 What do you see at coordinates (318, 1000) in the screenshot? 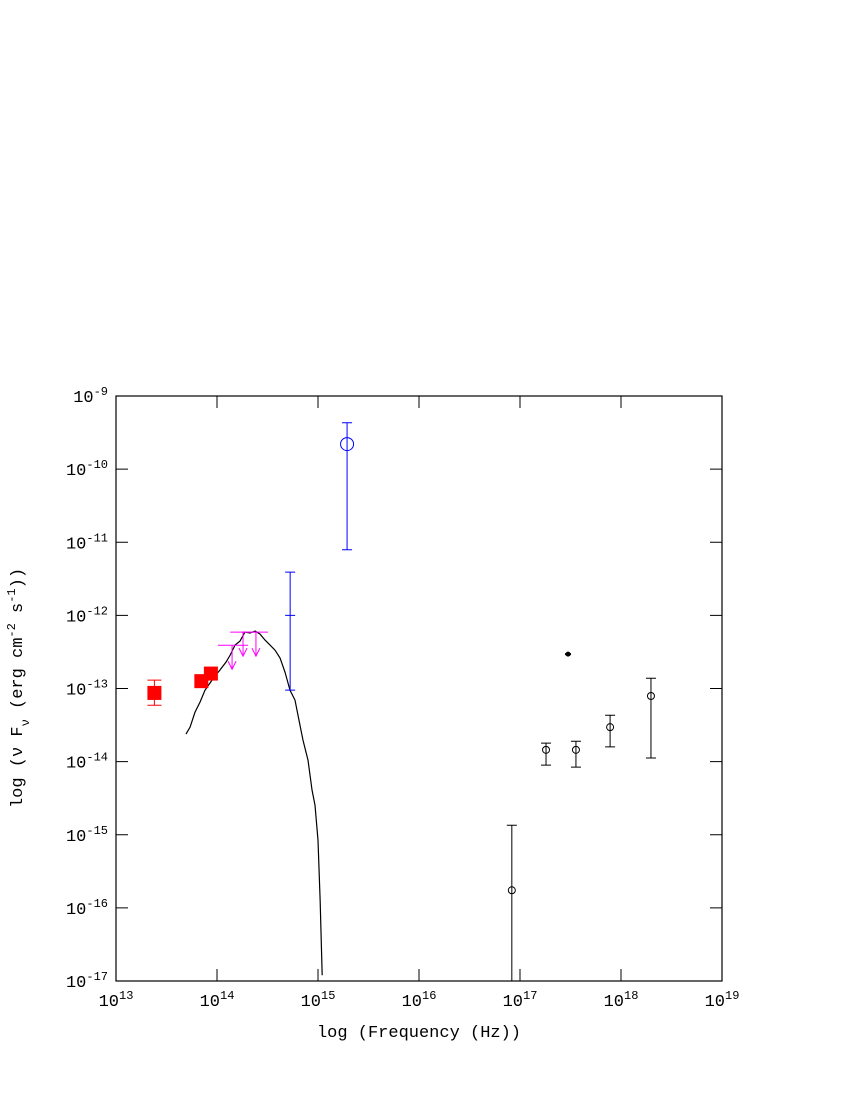
I see `x-tick-label: 1015` at bounding box center [318, 1000].